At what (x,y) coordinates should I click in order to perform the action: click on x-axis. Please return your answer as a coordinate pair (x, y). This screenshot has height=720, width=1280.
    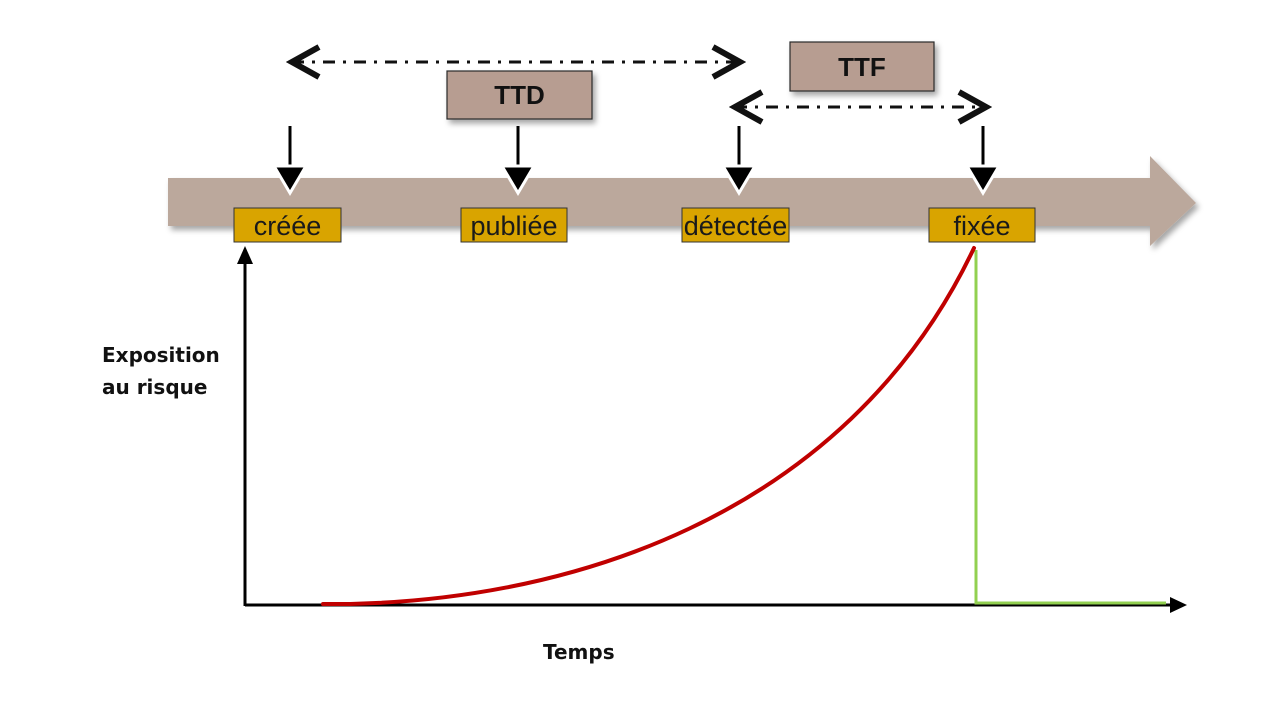
    Looking at the image, I should click on (716, 605).